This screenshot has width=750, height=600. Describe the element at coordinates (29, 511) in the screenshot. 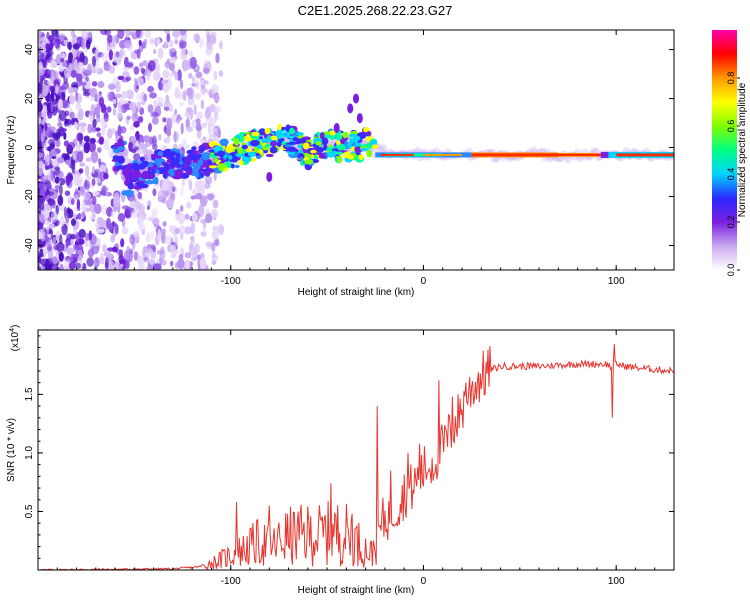

I see `y-tick-label: 0.5` at that location.